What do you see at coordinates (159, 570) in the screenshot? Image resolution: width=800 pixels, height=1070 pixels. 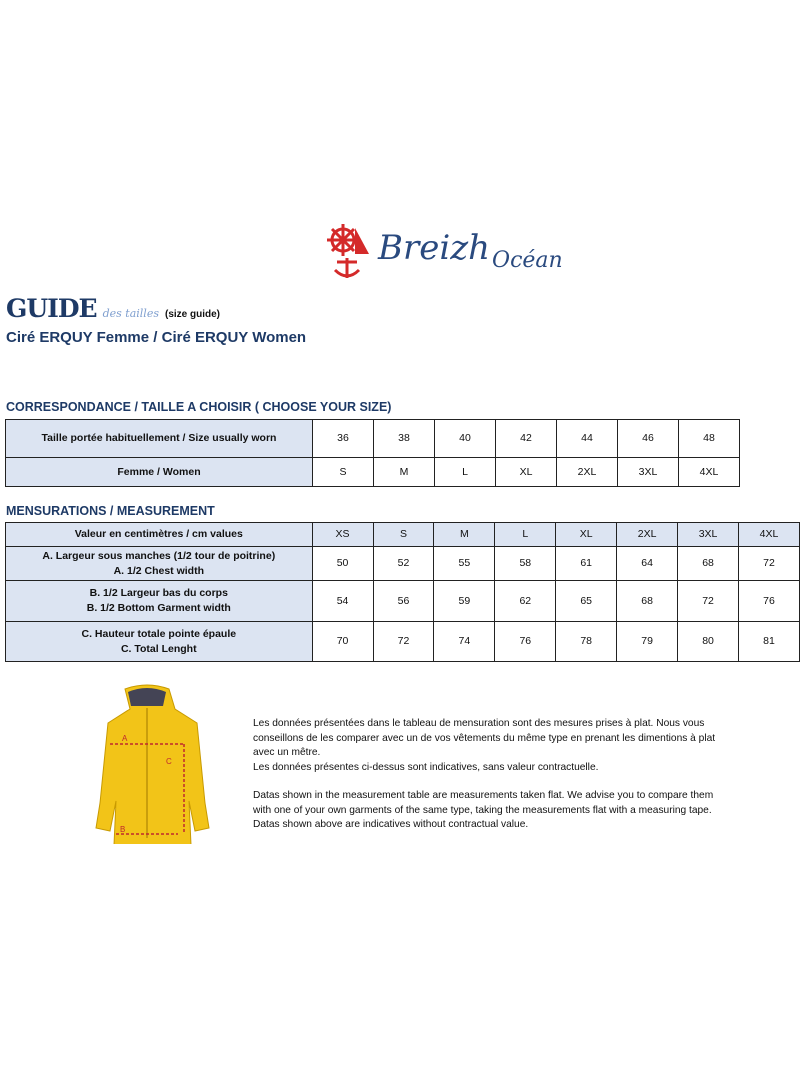 I see `row-label-en: A. 1/2 Chest width` at bounding box center [159, 570].